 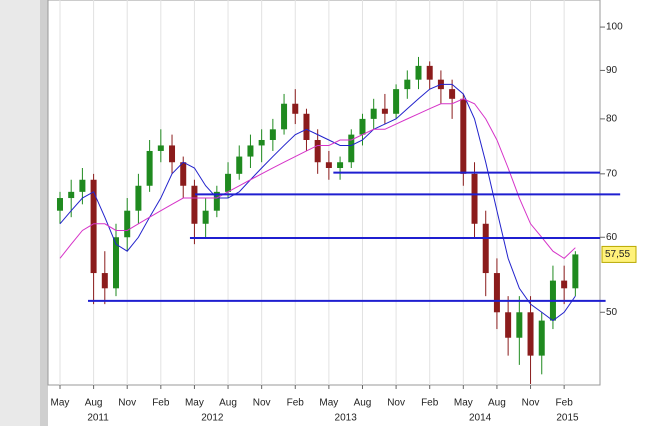 I want to click on side-border, so click(x=44, y=213).